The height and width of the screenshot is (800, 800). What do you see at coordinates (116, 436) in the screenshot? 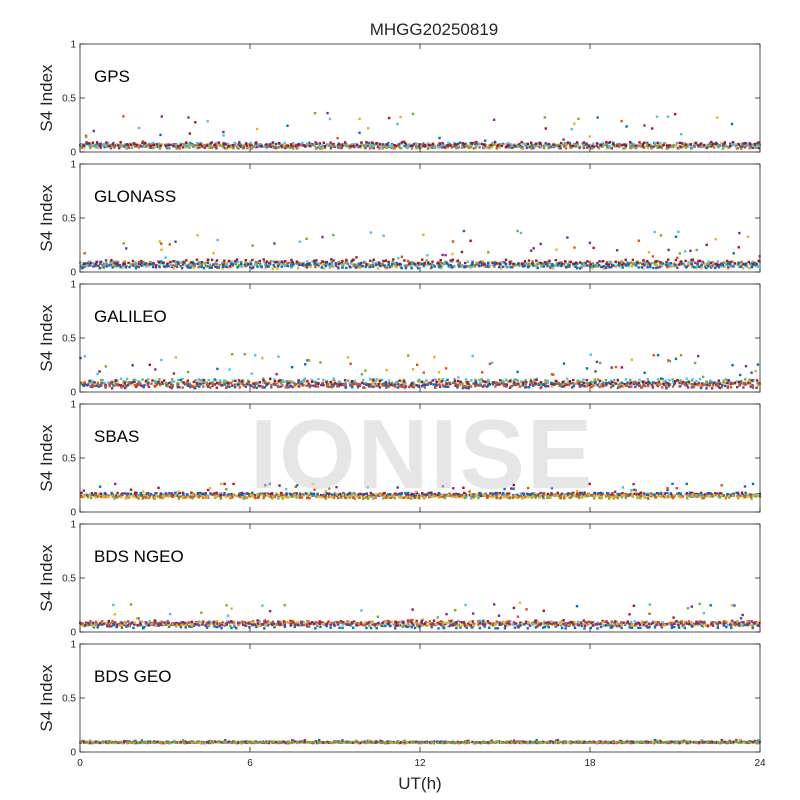
I see `panel-label: SBAS` at bounding box center [116, 436].